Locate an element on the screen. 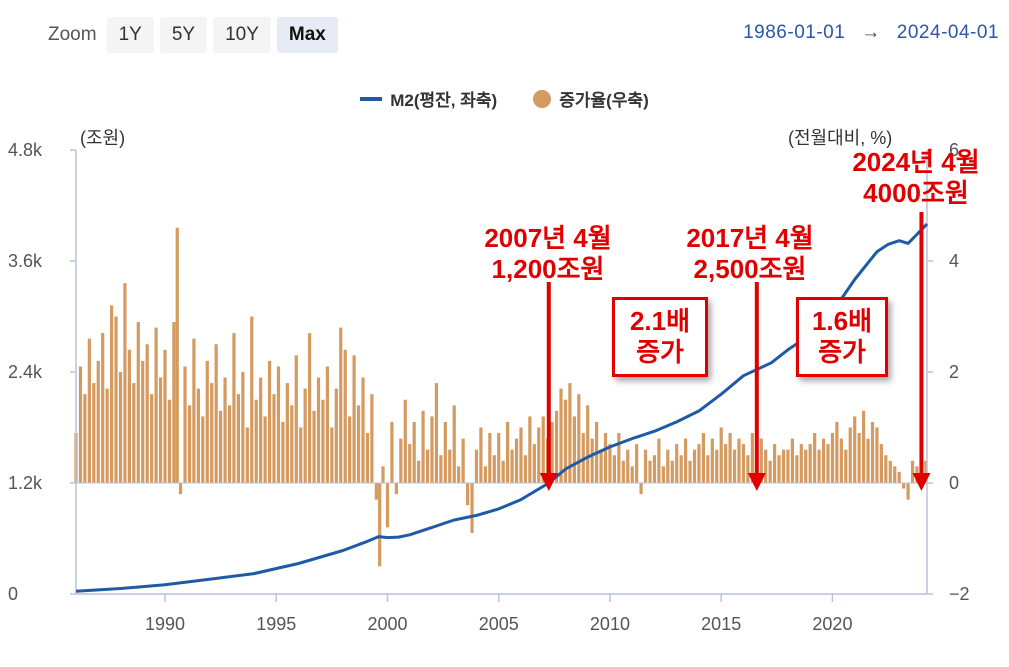 The height and width of the screenshot is (667, 1009). x-tick-label: 1990 is located at coordinates (165, 624).